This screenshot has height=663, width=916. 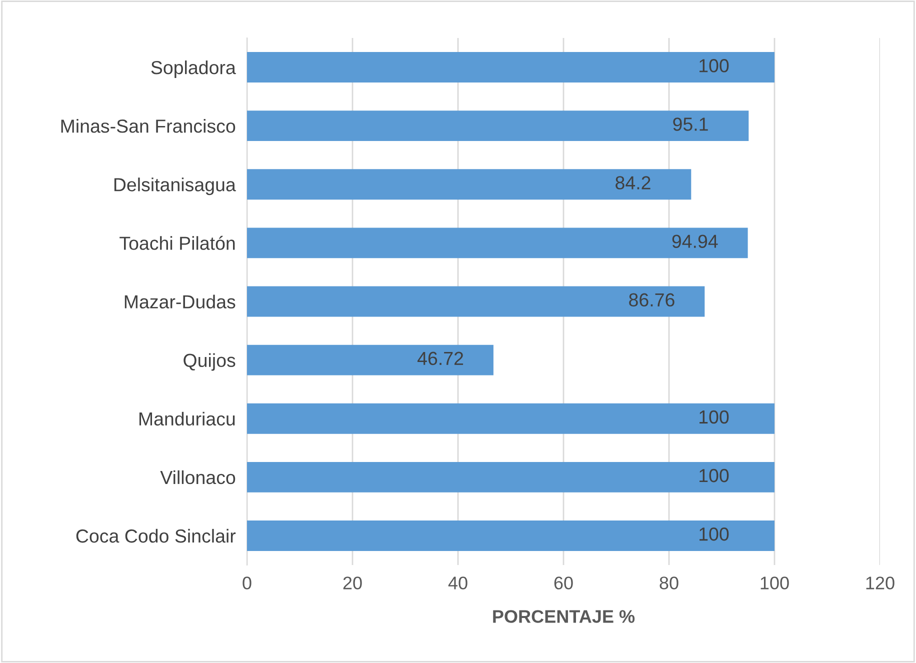 What do you see at coordinates (774, 583) in the screenshot?
I see `x-tick-label: 100` at bounding box center [774, 583].